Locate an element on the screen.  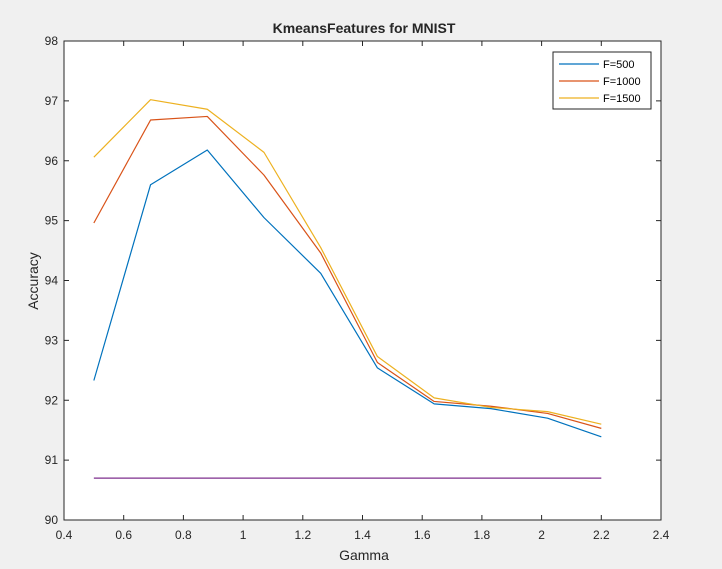
y-tick-label: 94 is located at coordinates (52, 281).